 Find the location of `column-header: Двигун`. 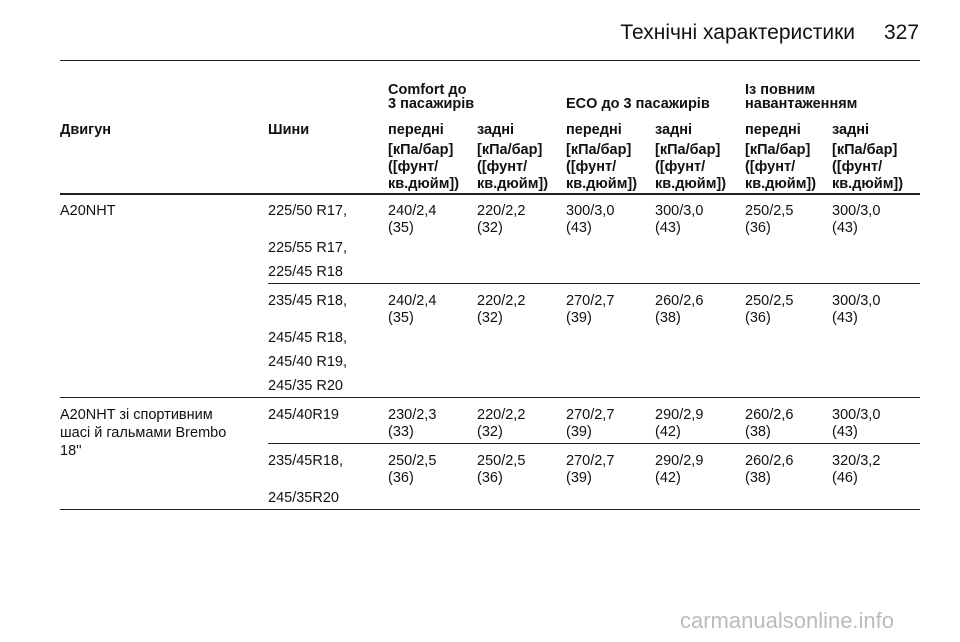

column-header: Двигун is located at coordinates (86, 130).